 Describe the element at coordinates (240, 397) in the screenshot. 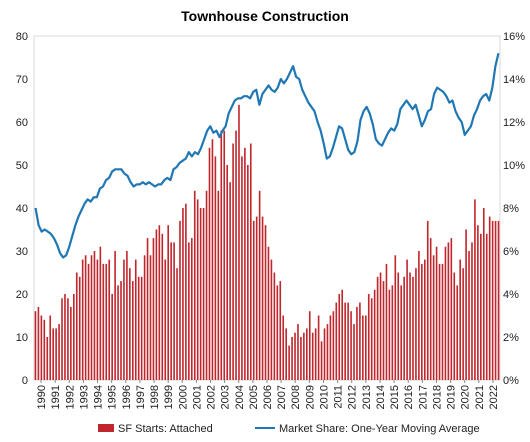

I see `x-tick-label: 2004` at that location.